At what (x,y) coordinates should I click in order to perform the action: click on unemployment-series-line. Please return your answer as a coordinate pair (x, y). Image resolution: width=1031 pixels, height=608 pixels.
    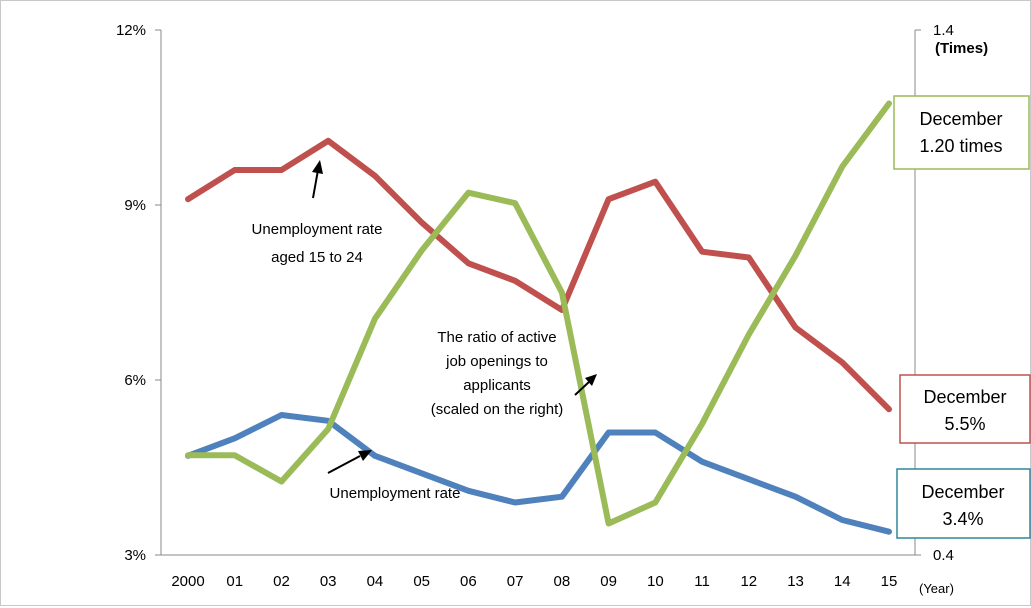
    Looking at the image, I should click on (538, 473).